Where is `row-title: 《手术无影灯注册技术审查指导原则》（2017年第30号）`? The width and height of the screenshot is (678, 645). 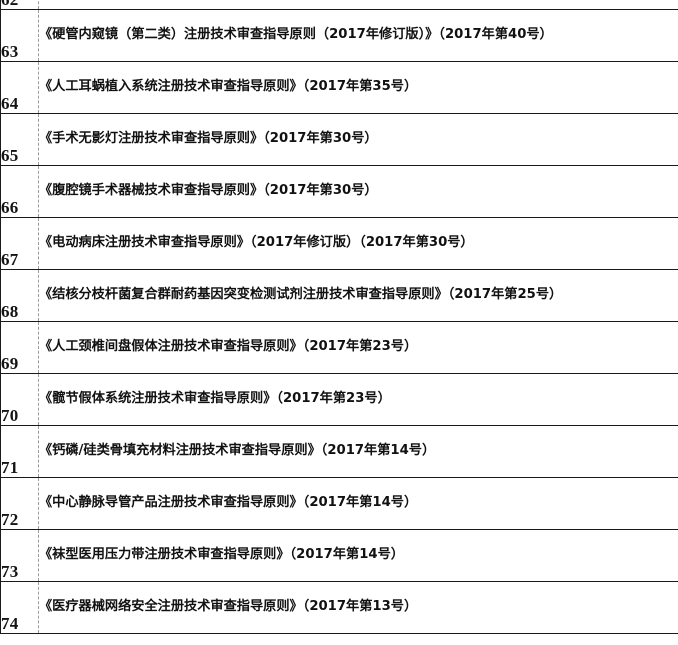
row-title: 《手术无影灯注册技术审查指导原则》（2017年第30号） is located at coordinates (208, 139).